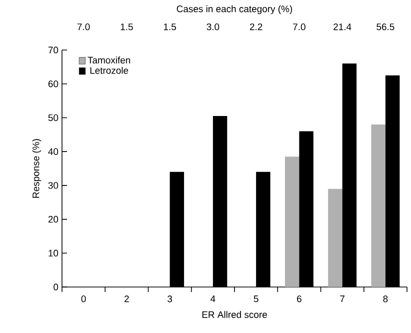 This screenshot has width=411, height=333. What do you see at coordinates (256, 298) in the screenshot?
I see `x-tick-label: 5` at bounding box center [256, 298].